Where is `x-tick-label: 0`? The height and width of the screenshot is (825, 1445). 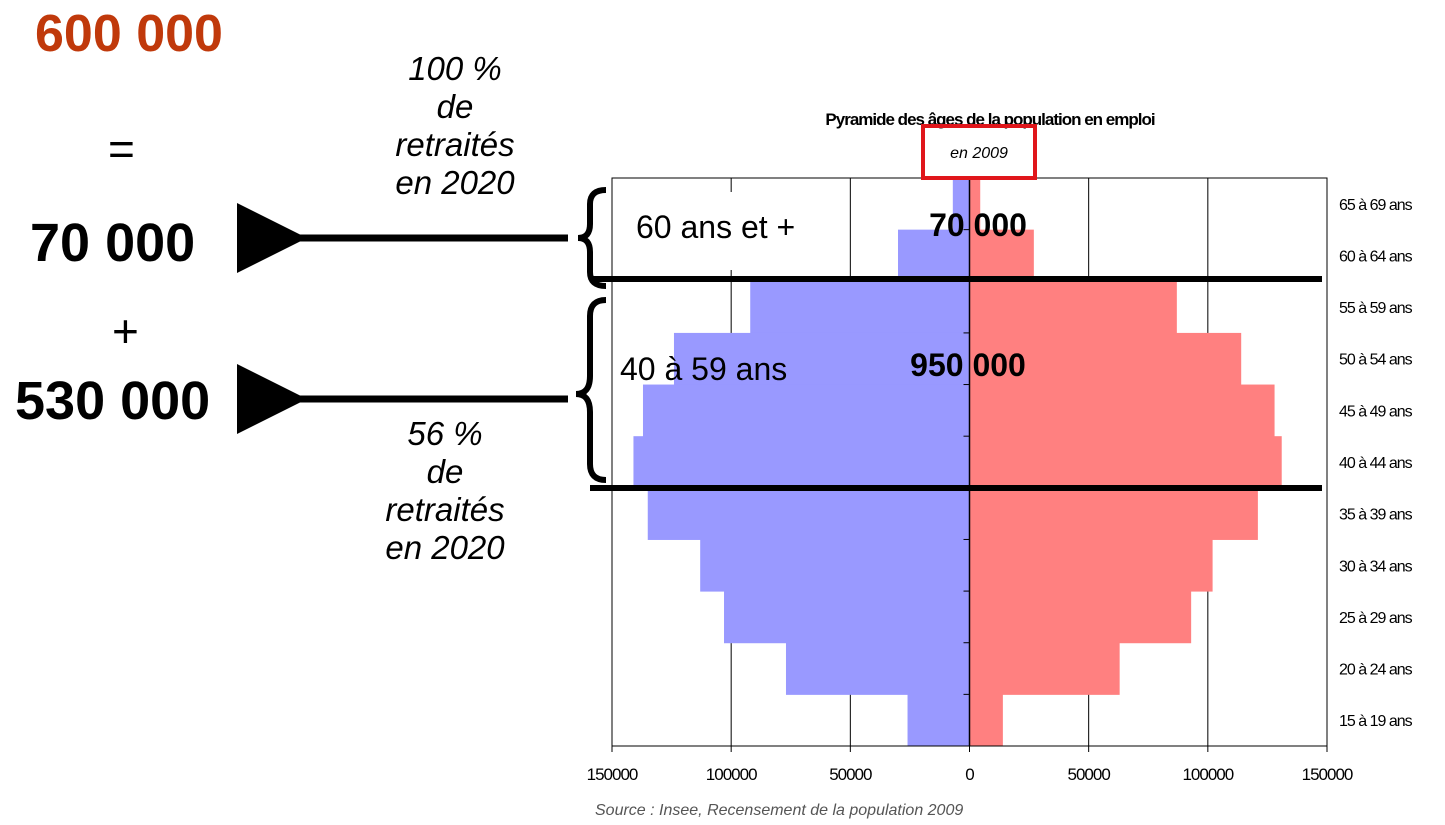 x-tick-label: 0 is located at coordinates (969, 774).